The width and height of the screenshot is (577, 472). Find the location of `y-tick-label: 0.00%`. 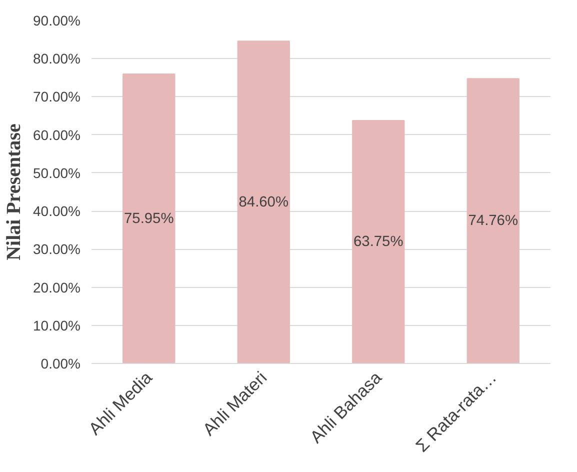

y-tick-label: 0.00% is located at coordinates (60, 364).